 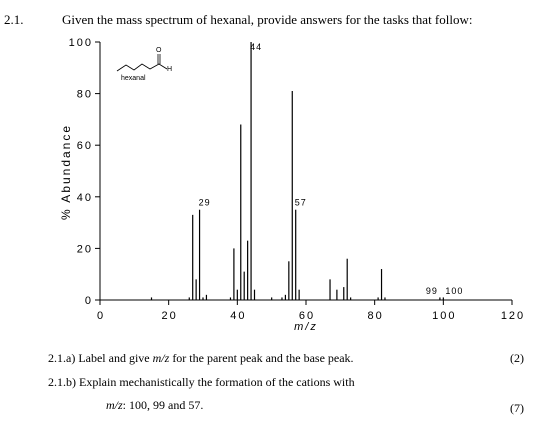 What do you see at coordinates (142, 67) in the screenshot?
I see `hexanal-skeleton` at bounding box center [142, 67].